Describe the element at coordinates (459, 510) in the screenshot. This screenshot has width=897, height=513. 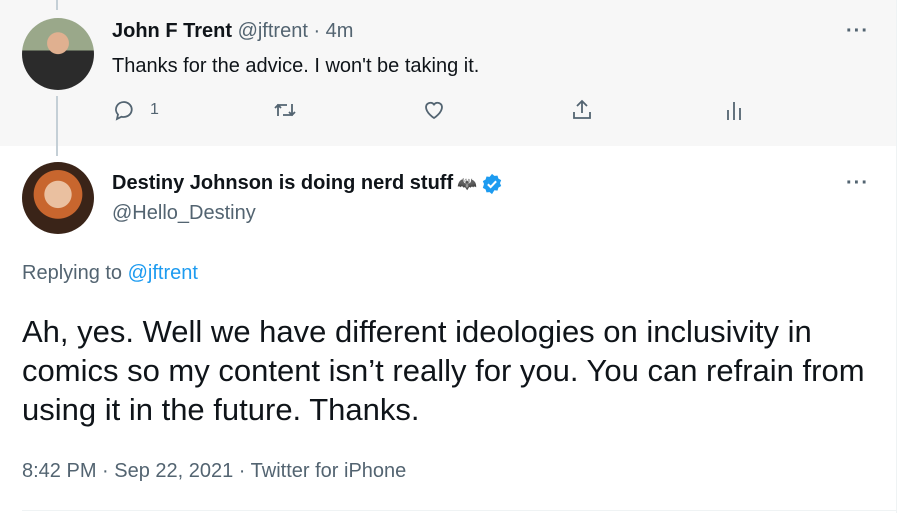
I see `divider` at that location.